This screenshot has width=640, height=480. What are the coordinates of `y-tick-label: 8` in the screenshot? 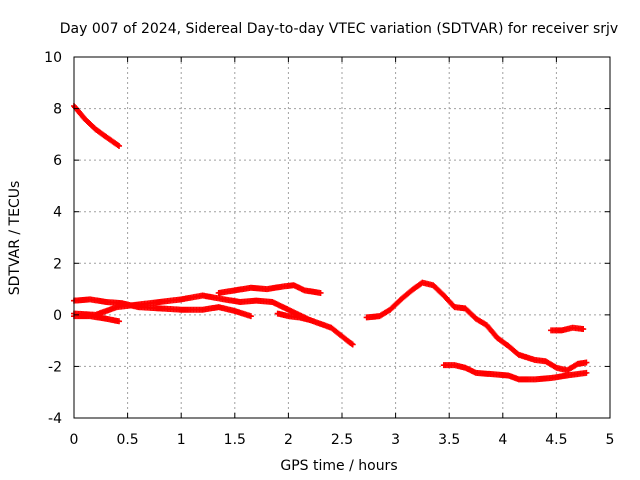 It's located at (57, 110).